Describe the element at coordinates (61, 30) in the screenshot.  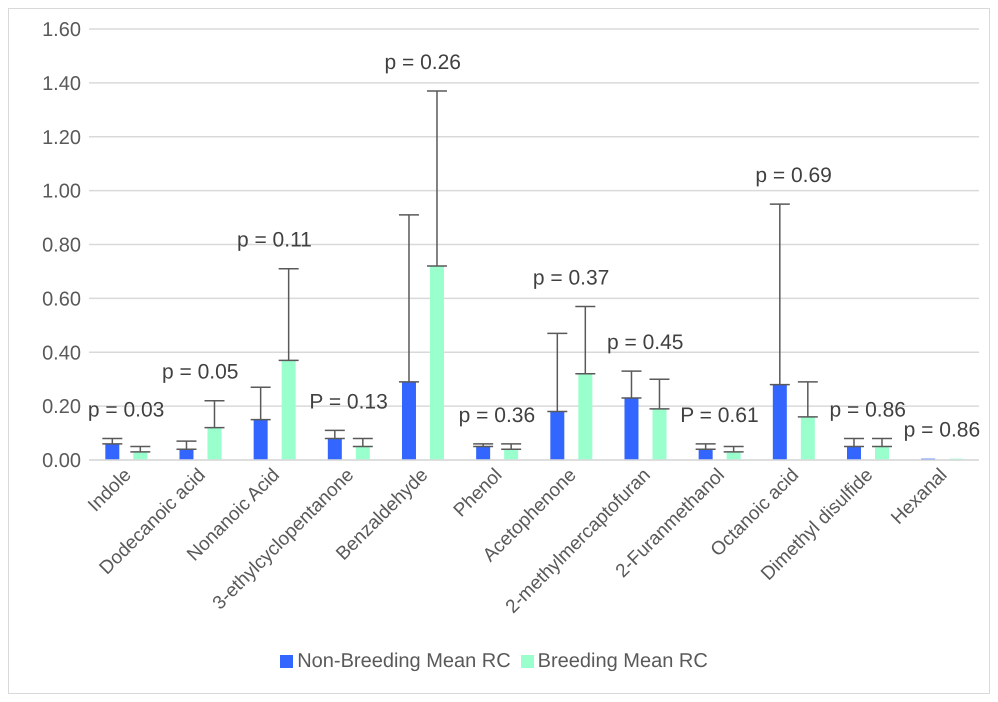
I see `y-tick-label: 1.60` at that location.